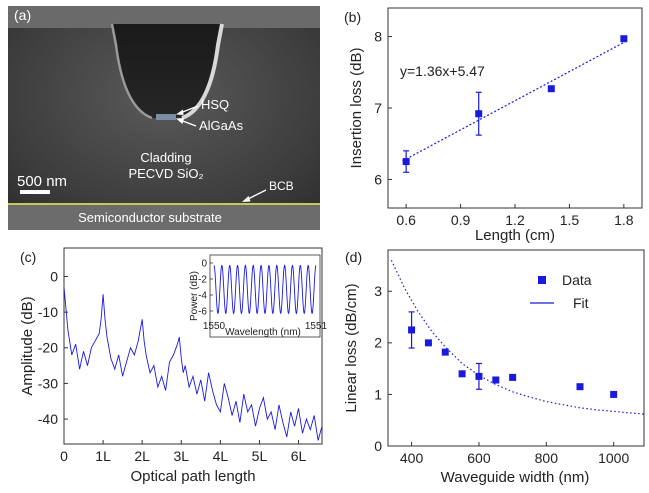 The width and height of the screenshot is (649, 493). I want to click on sem-bcb-layer, so click(164, 204).